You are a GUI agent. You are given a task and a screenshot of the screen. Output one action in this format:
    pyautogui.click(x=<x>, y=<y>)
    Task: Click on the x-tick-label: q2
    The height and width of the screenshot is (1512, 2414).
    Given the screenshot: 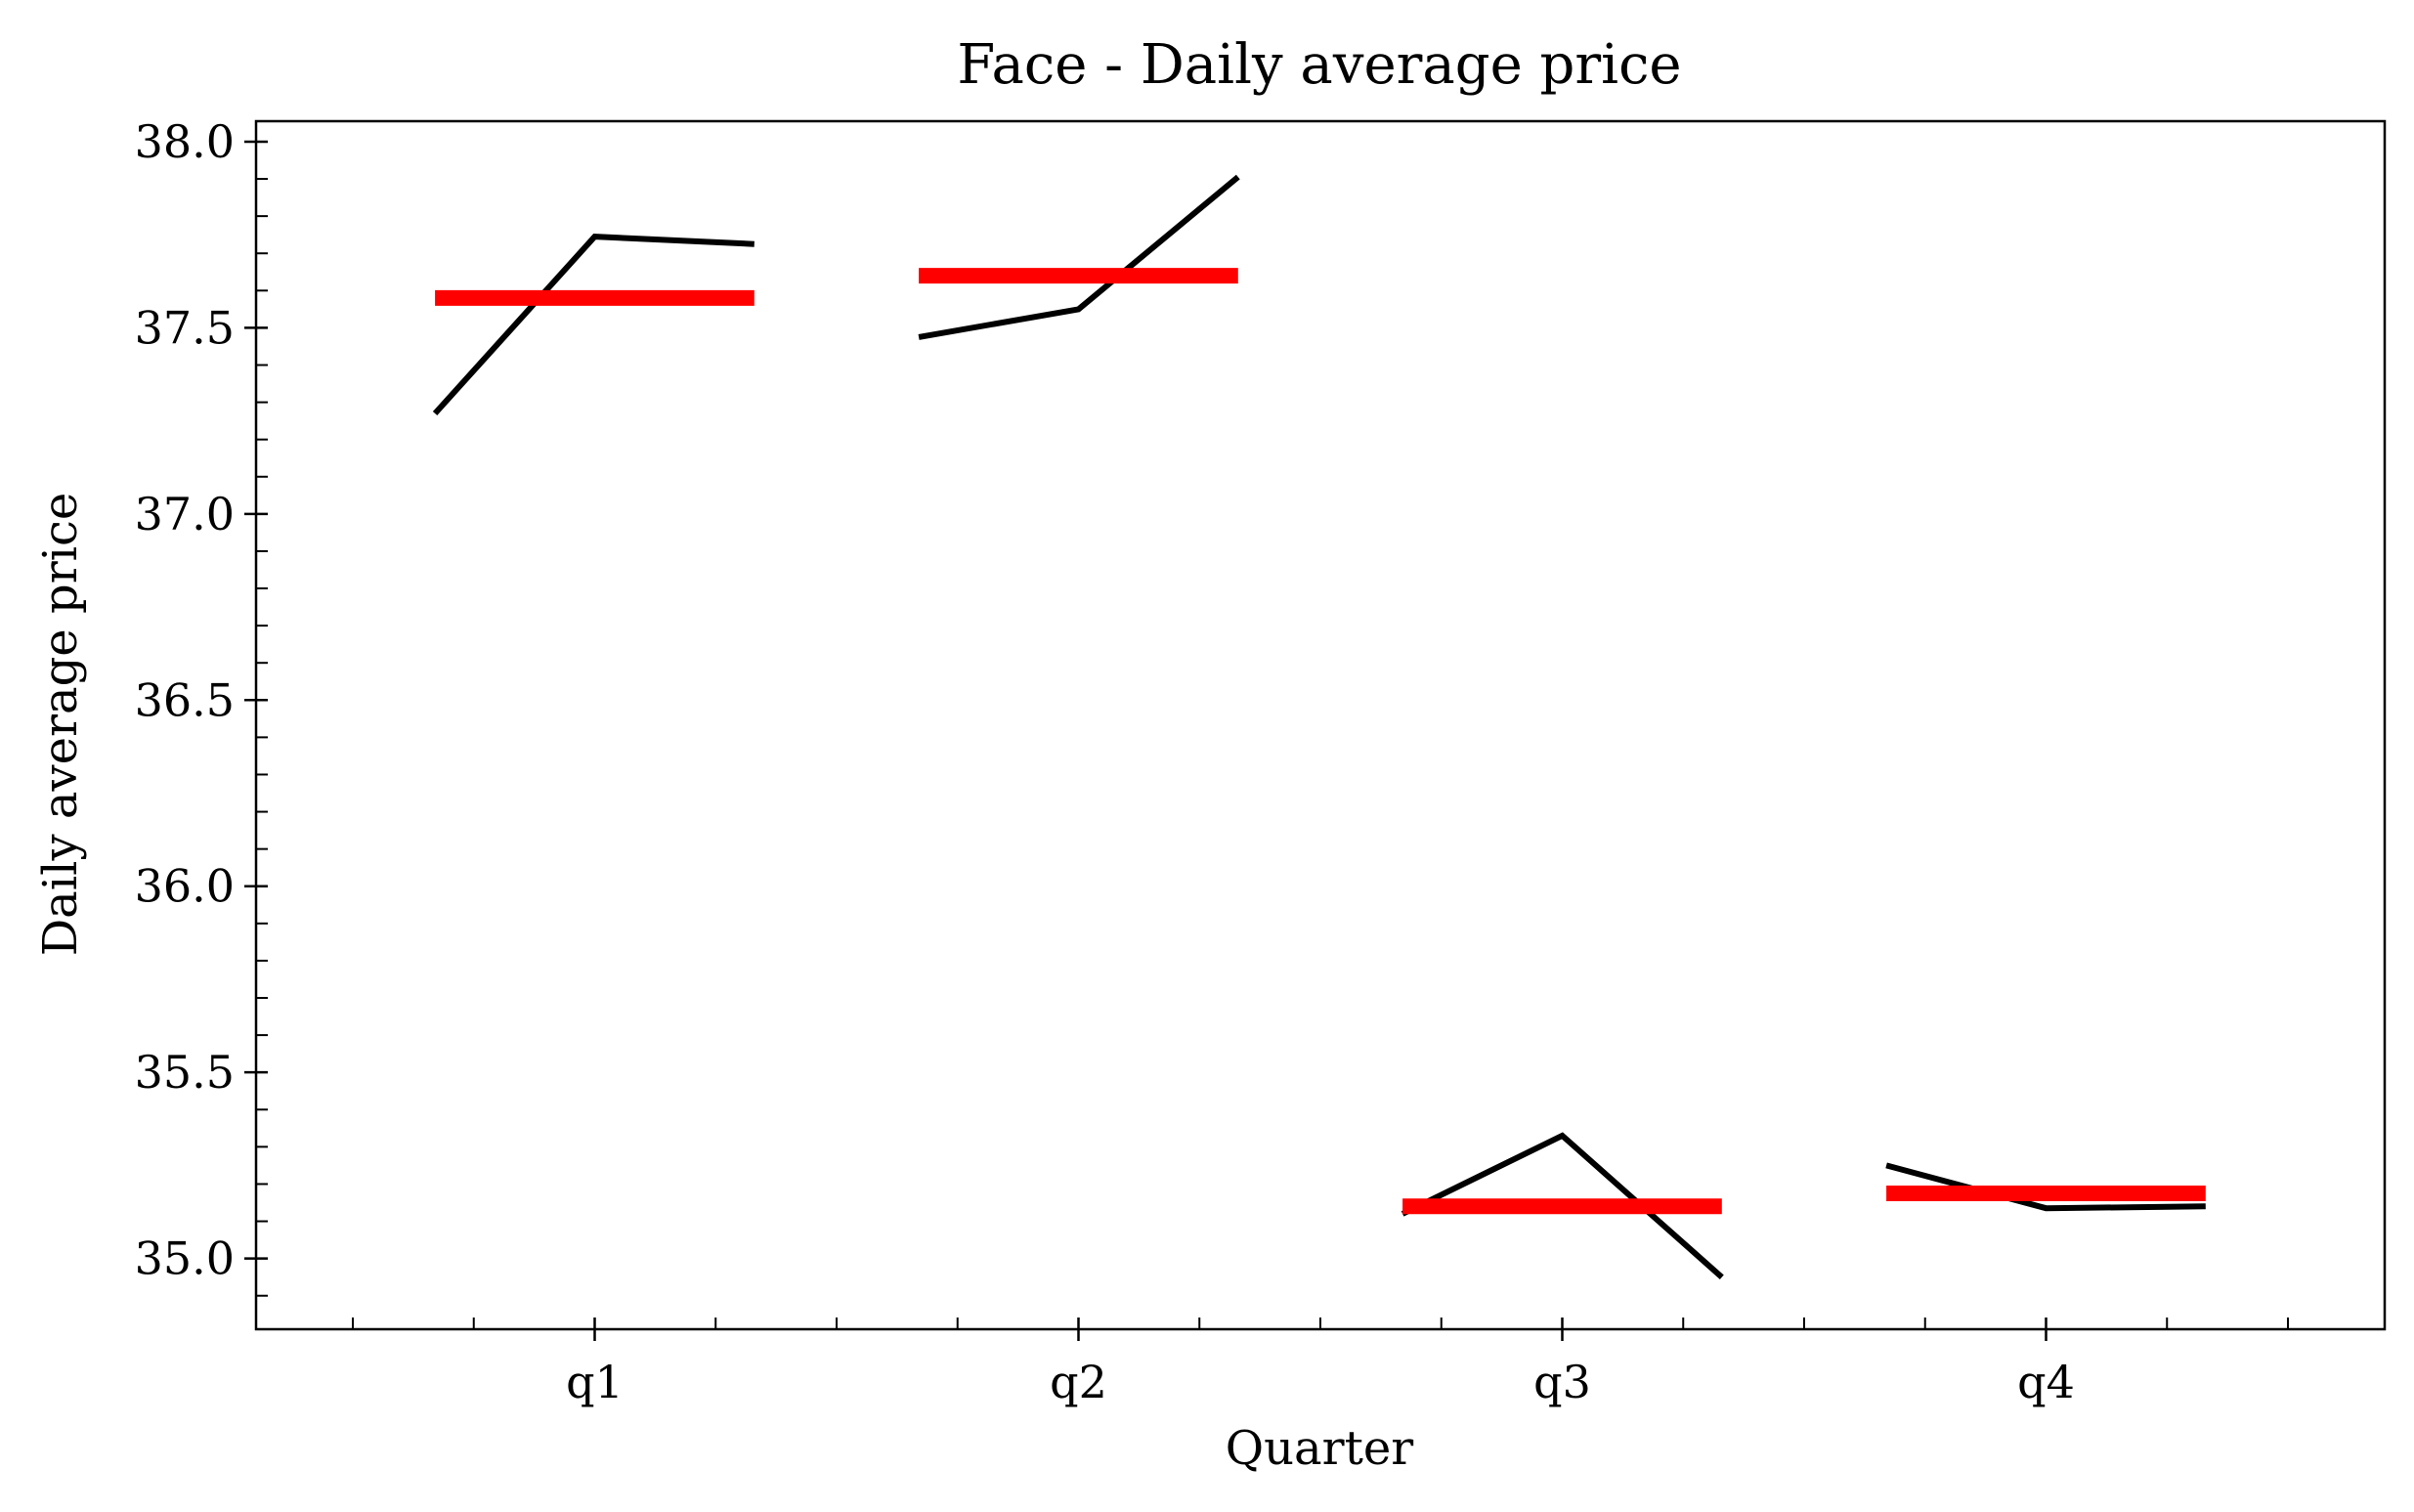 What is the action you would take?
    pyautogui.click(x=1078, y=1382)
    